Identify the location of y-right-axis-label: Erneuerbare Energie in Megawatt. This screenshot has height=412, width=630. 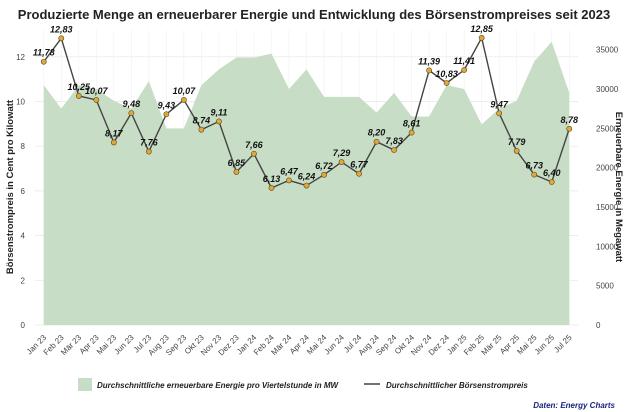
(618, 187).